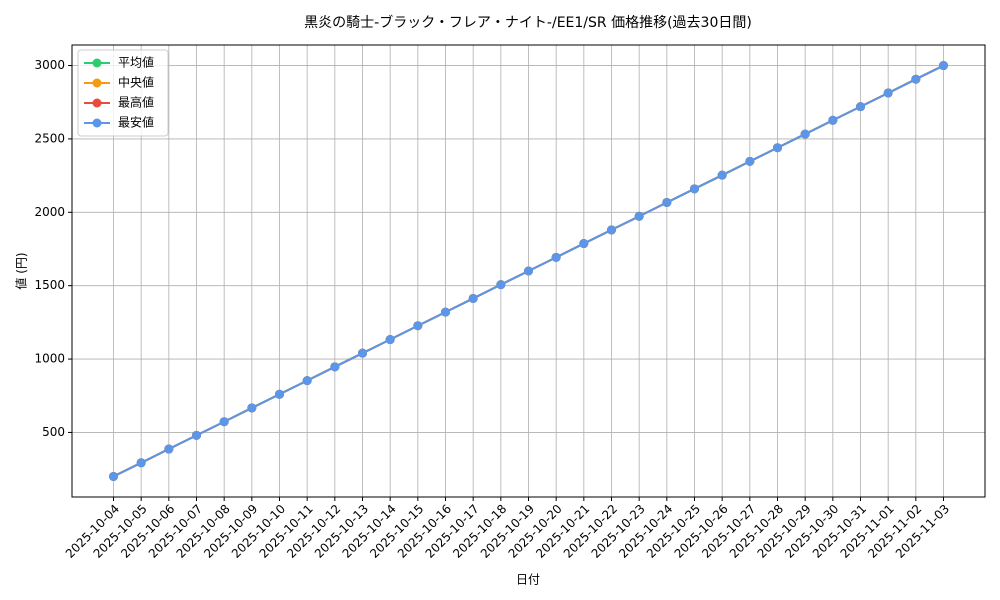 The height and width of the screenshot is (600, 1000). I want to click on legend-label: 最安値, so click(136, 122).